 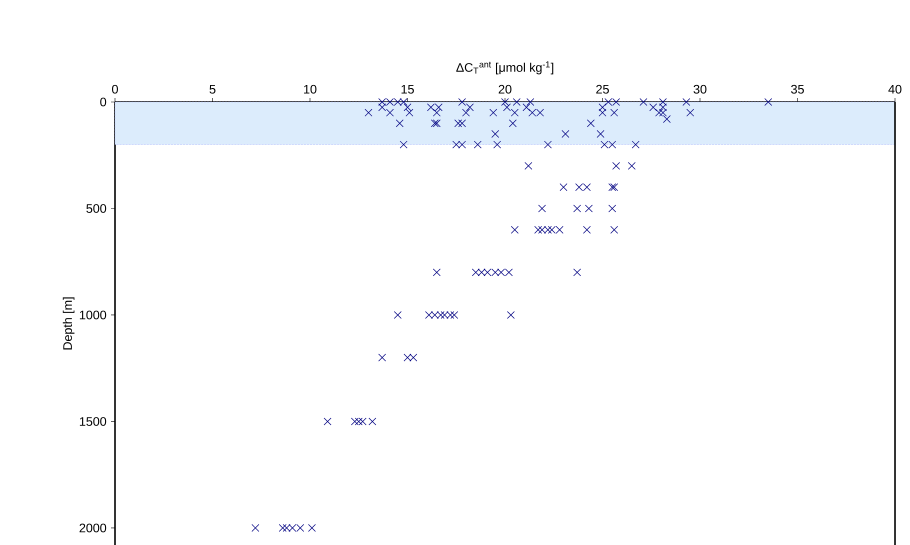 What do you see at coordinates (96, 208) in the screenshot?
I see `y-tick-label: 500` at bounding box center [96, 208].